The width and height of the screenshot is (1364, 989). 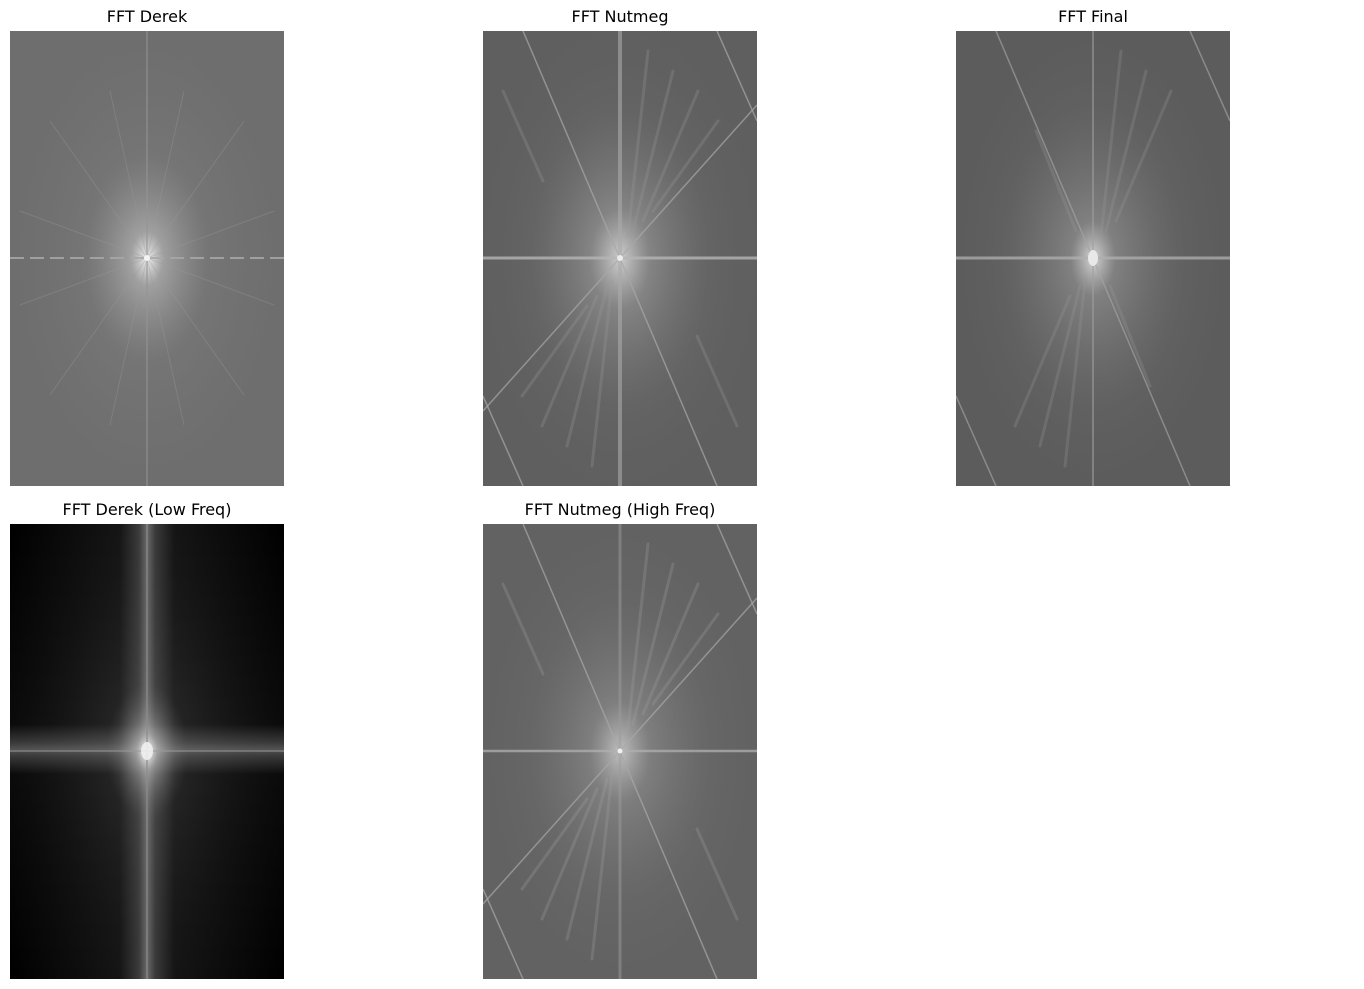 What do you see at coordinates (147, 509) in the screenshot?
I see `panel-title: FFT Derek (Low Freq)` at bounding box center [147, 509].